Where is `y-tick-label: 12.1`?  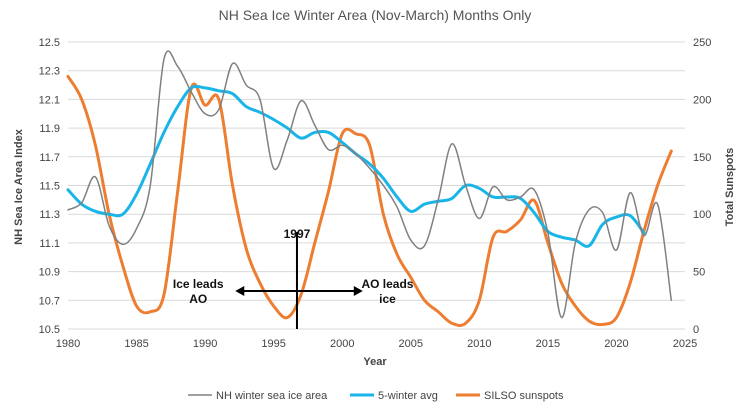 y-tick-label: 12.1 is located at coordinates (49, 100).